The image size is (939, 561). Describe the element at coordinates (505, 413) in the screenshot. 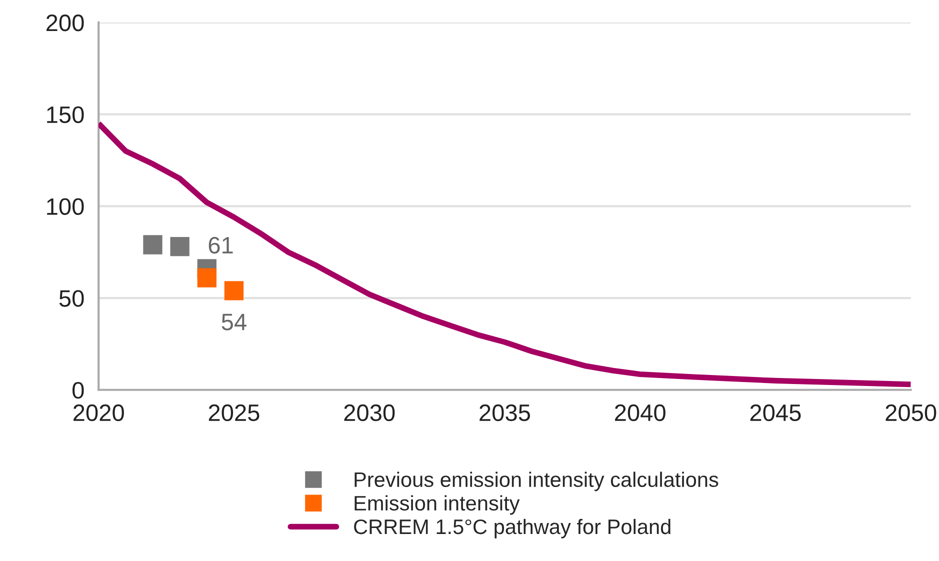

I see `x-tick-label: 2035` at that location.